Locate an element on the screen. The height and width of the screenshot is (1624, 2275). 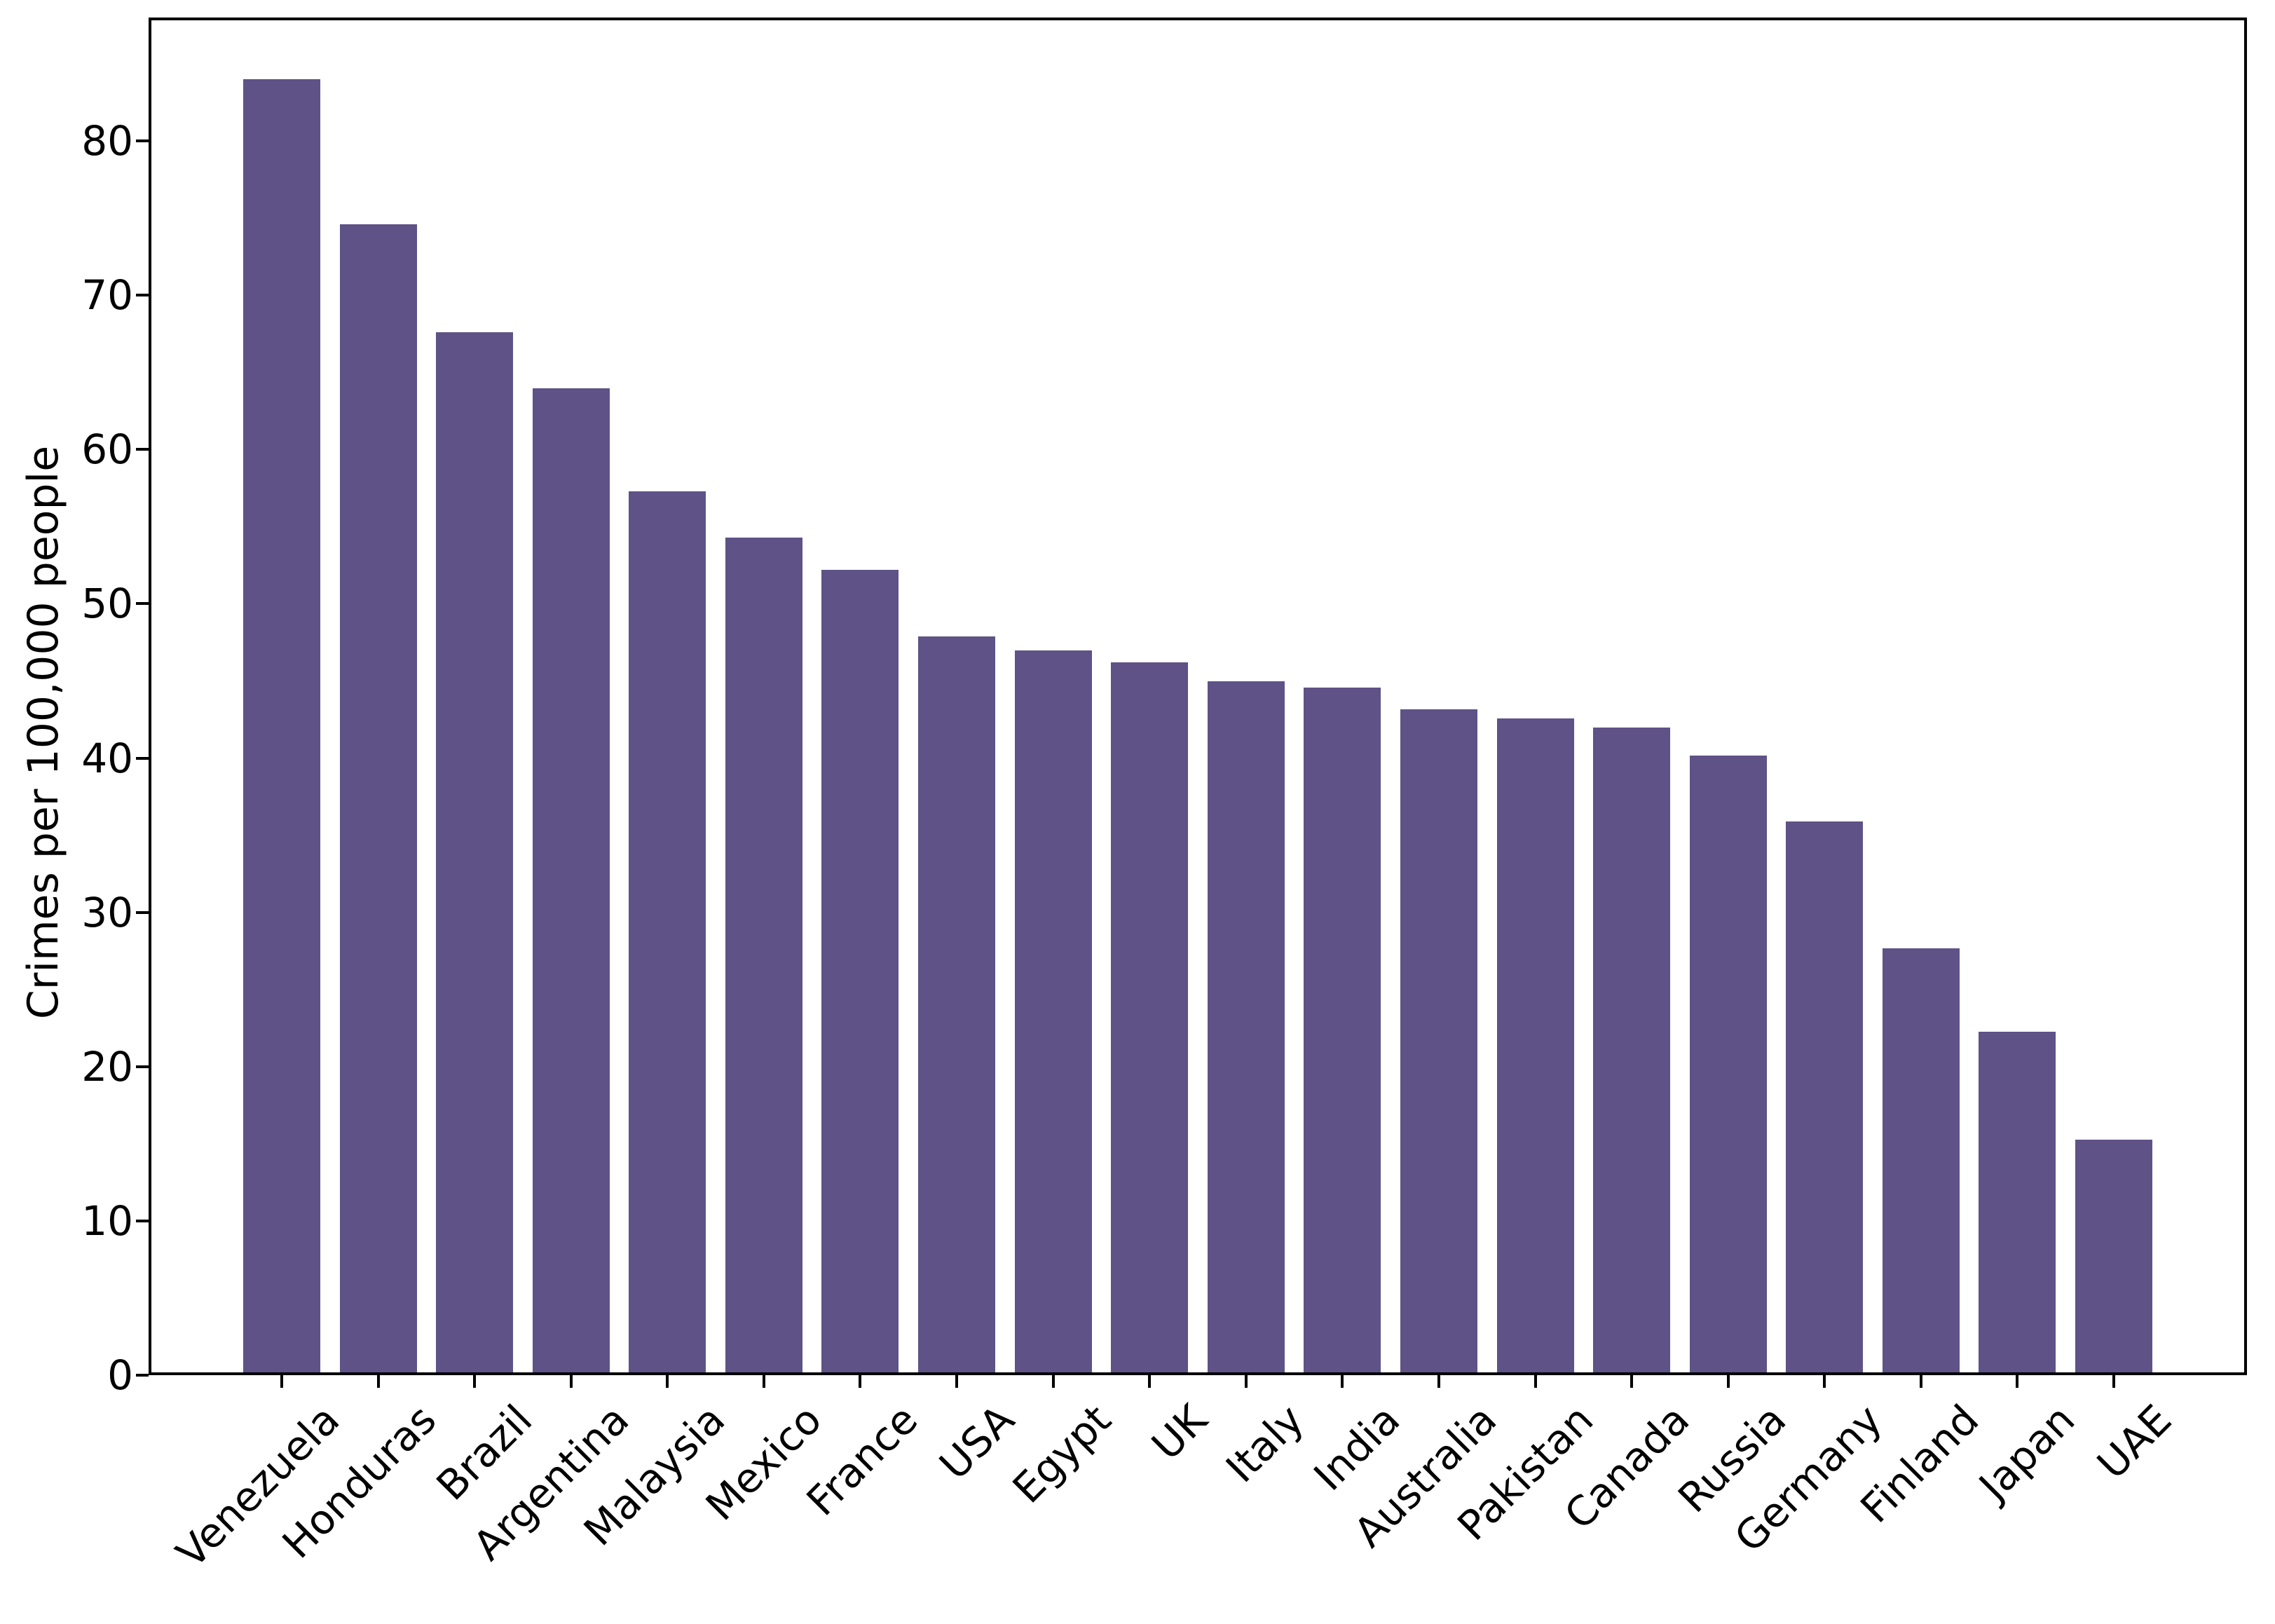
y-tick-label-30: 30 is located at coordinates (107, 912).